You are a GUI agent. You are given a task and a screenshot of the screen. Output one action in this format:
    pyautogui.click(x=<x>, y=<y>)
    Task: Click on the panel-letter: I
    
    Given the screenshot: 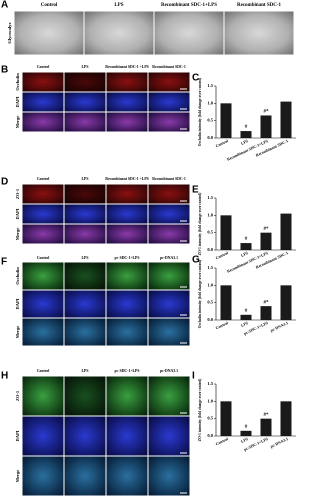 What is the action you would take?
    pyautogui.click(x=193, y=376)
    